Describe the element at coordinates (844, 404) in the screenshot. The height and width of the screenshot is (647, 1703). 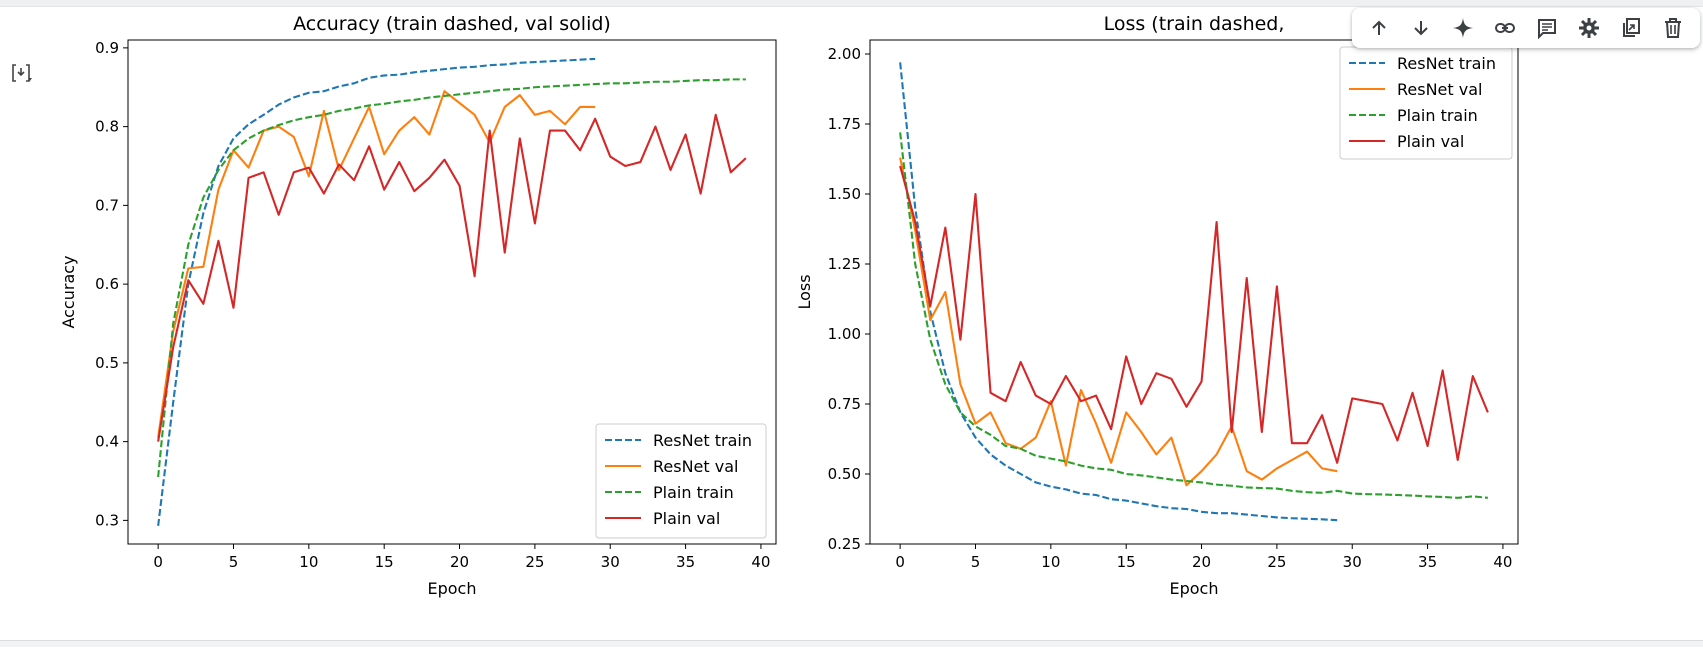
I see `y-tick-label: 0.75` at that location.